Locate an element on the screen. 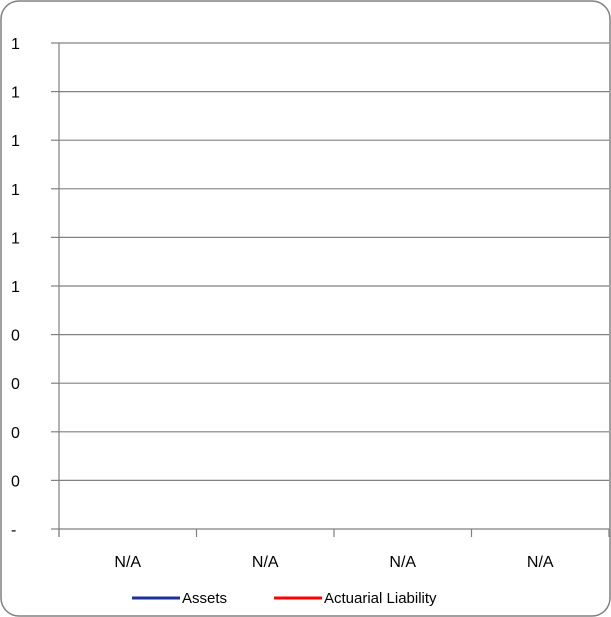 The image size is (611, 617). y-axis-tick-labels: - 0 0 0 0 1 1 1 1 1 1 is located at coordinates (15, 287).